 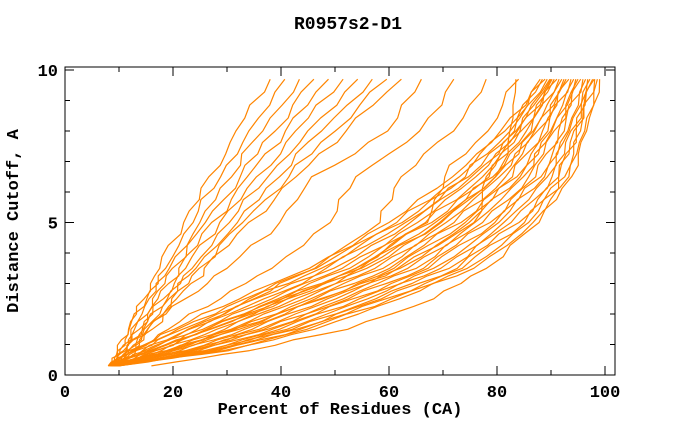 I want to click on y-tick-label: 10, so click(x=48, y=72).